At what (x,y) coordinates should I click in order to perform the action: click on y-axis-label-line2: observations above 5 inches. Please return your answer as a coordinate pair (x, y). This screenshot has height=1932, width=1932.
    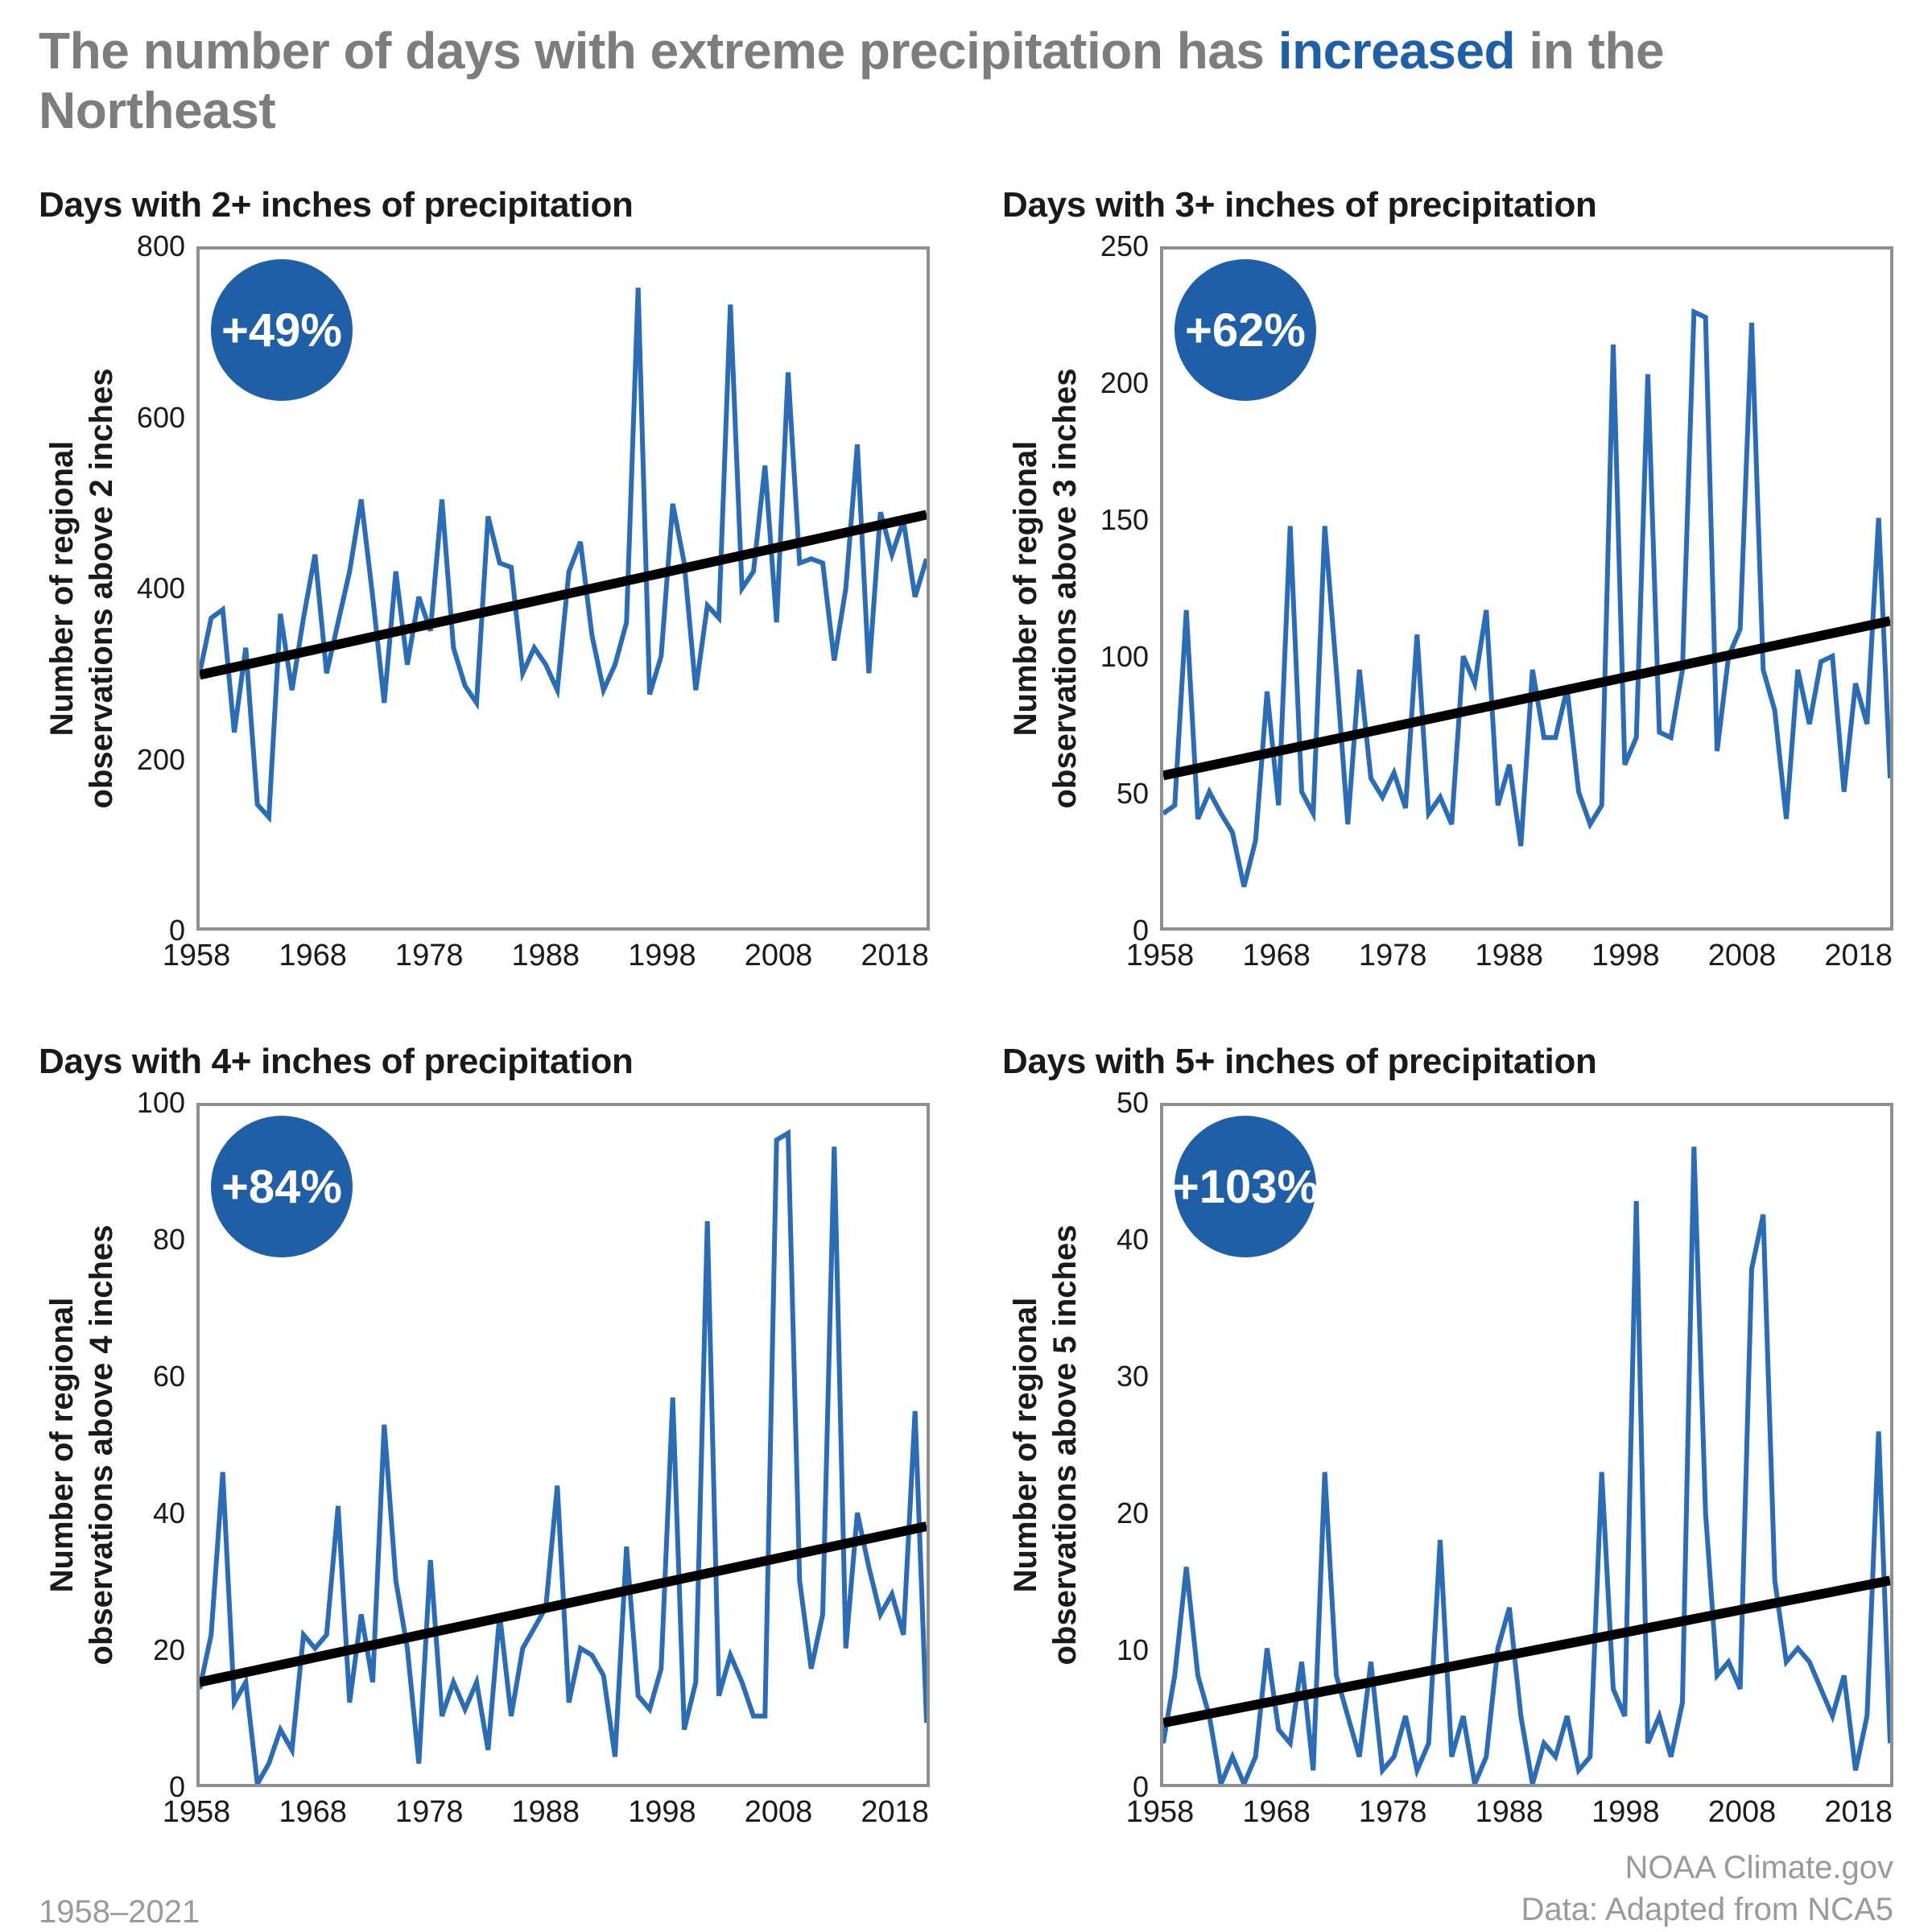
    Looking at the image, I should click on (1065, 1445).